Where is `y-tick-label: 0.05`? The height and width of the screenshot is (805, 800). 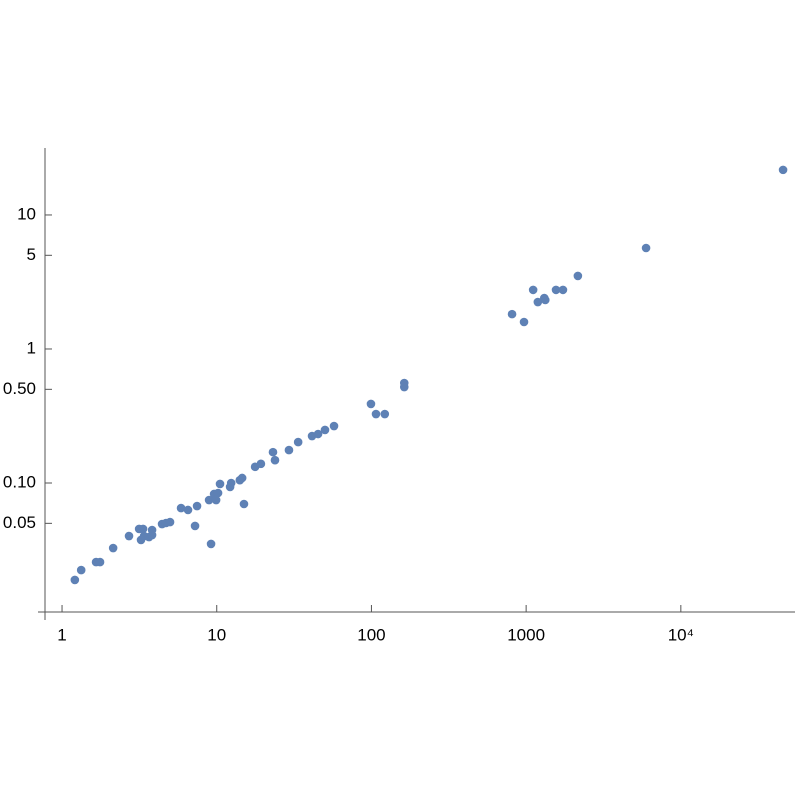 y-tick-label: 0.05 is located at coordinates (19, 522).